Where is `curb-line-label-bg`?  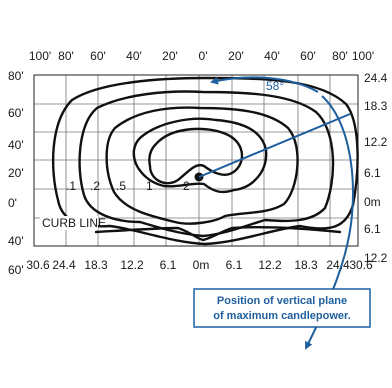
curb-line-label-bg is located at coordinates (69, 223).